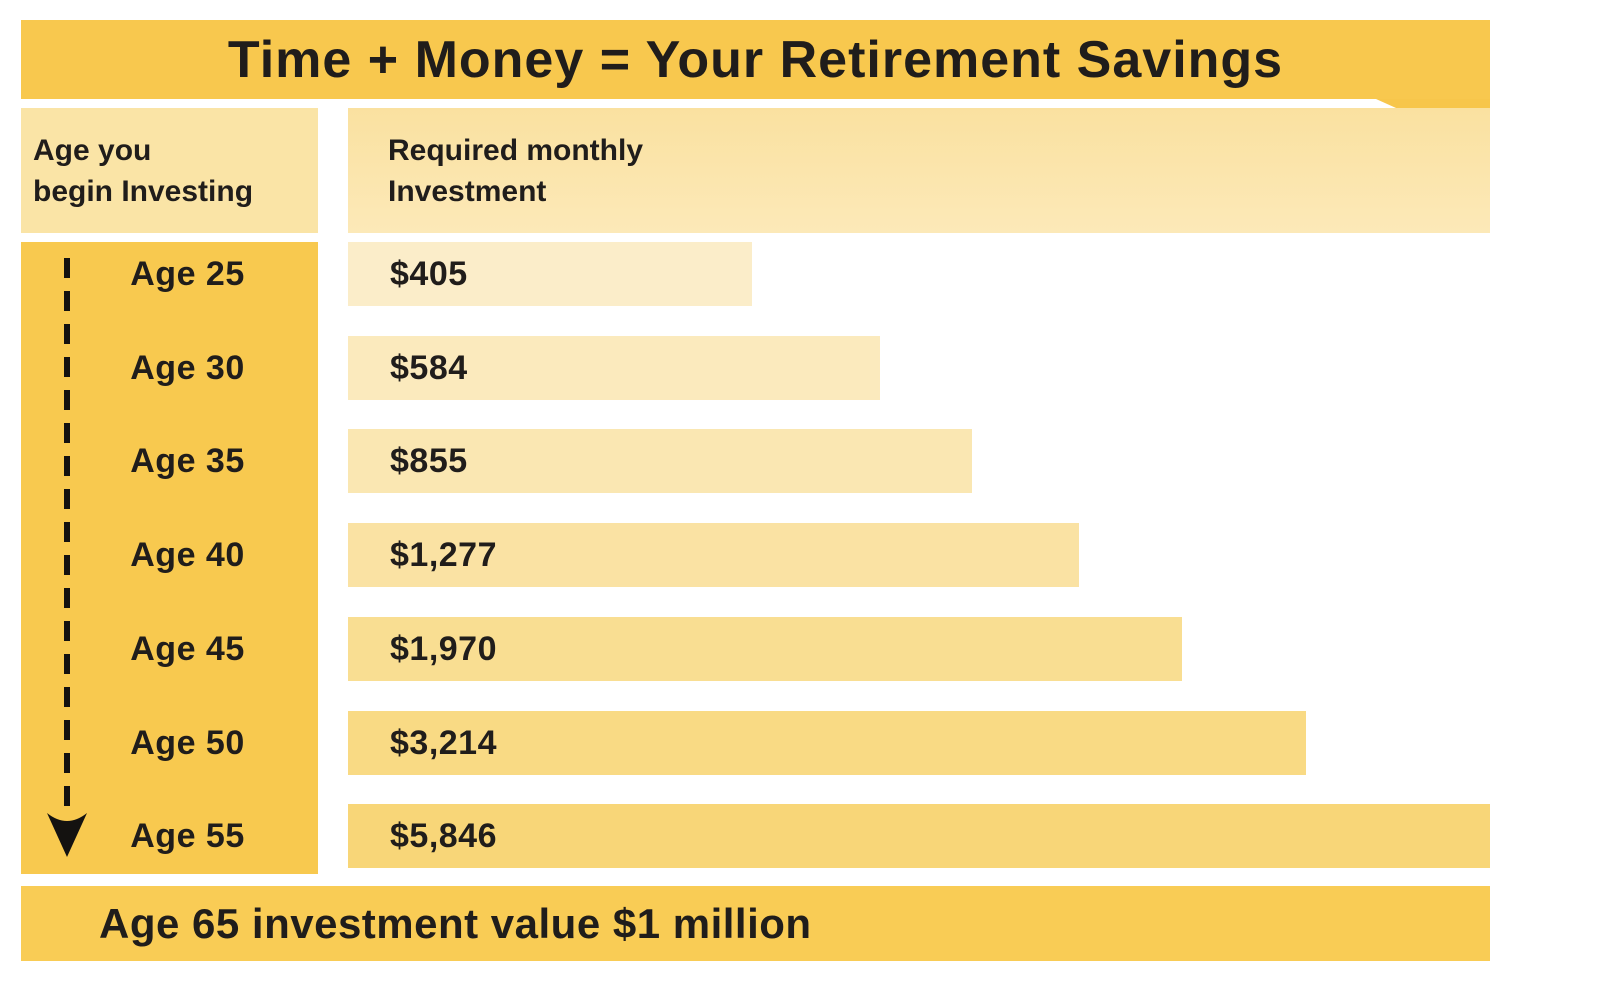 The height and width of the screenshot is (981, 1600). Describe the element at coordinates (660, 461) in the screenshot. I see `bar-age-35: $855` at that location.